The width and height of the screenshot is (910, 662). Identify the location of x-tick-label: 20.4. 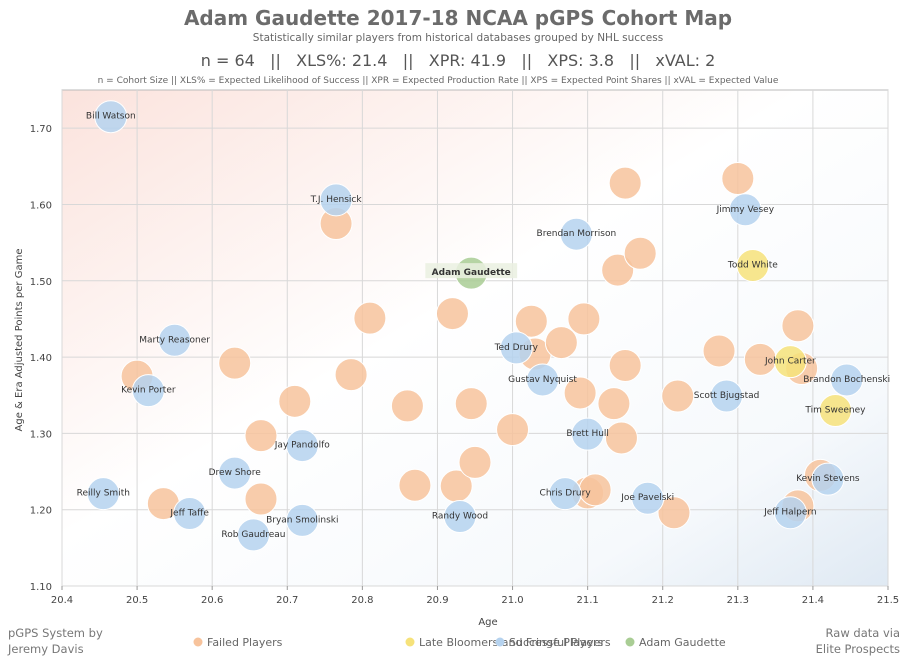
(62, 600).